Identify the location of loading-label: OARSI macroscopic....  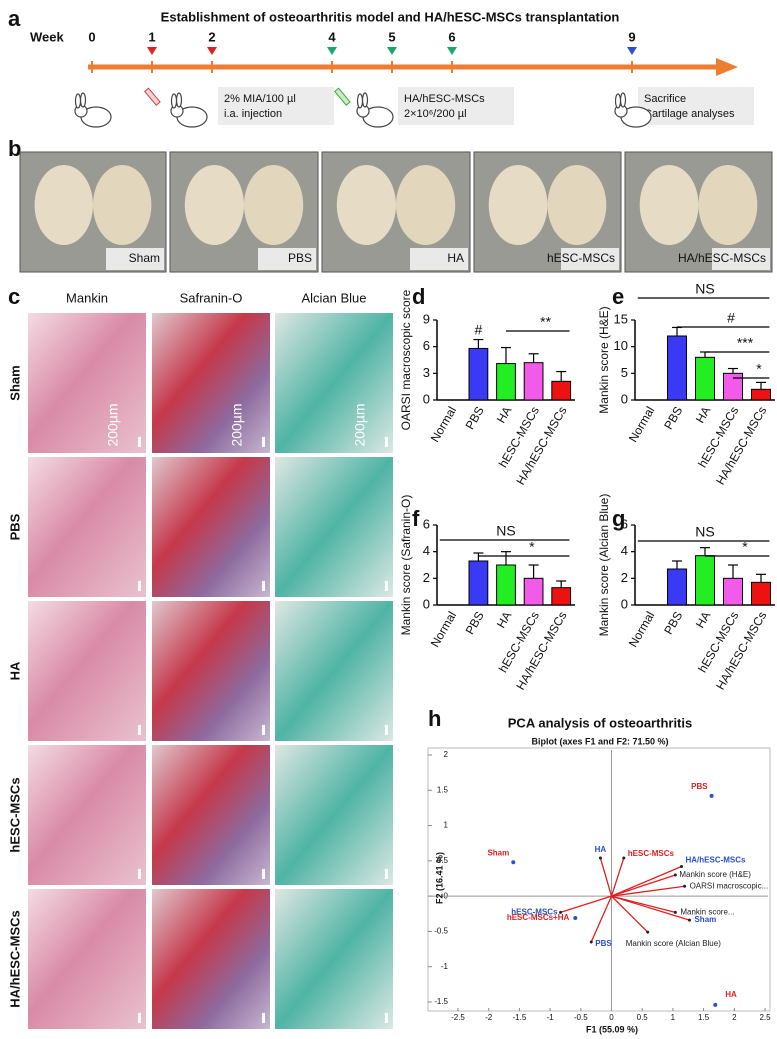
(729, 885).